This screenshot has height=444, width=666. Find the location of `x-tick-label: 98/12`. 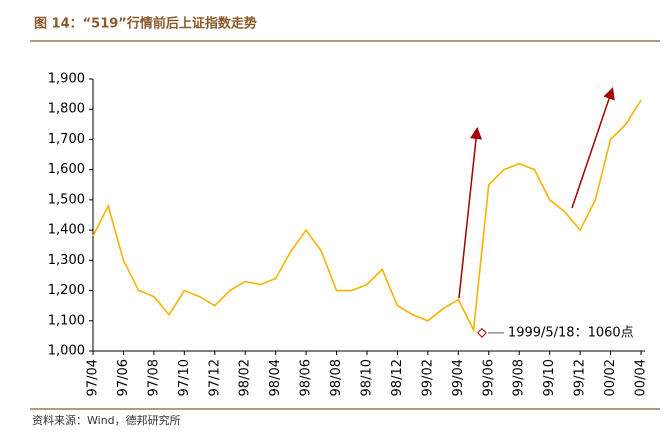

x-tick-label: 98/12 is located at coordinates (397, 377).